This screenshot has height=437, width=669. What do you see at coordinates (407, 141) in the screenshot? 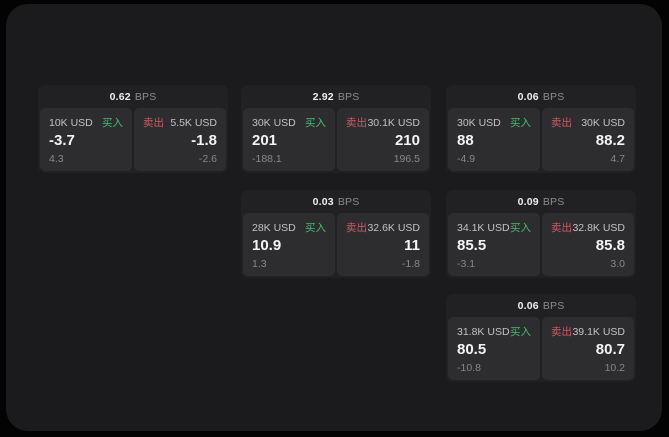
I see `sell-value: 210` at bounding box center [407, 141].